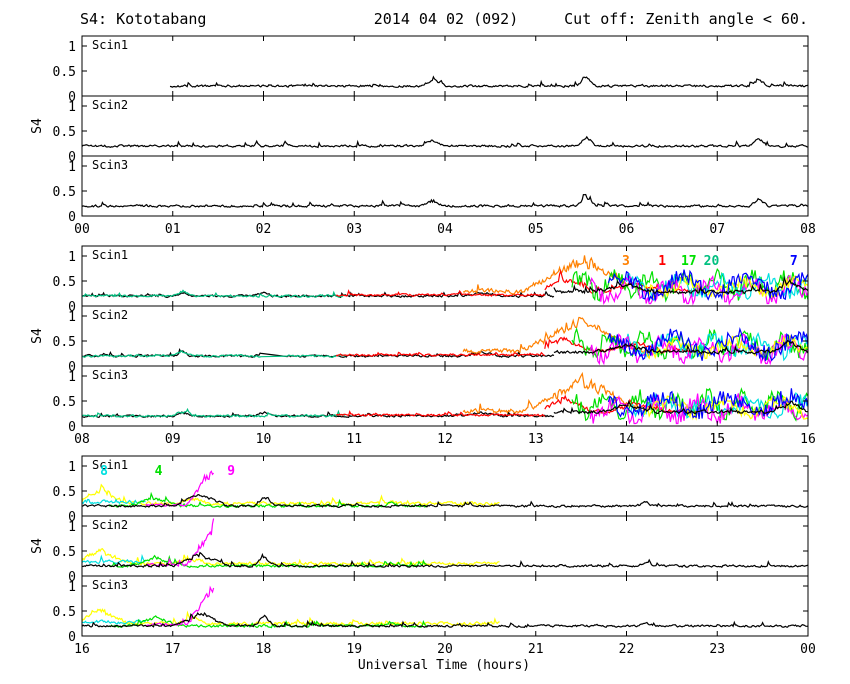 This screenshot has height=684, width=850. What do you see at coordinates (173, 229) in the screenshot?
I see `x-tick-label: 01` at bounding box center [173, 229].